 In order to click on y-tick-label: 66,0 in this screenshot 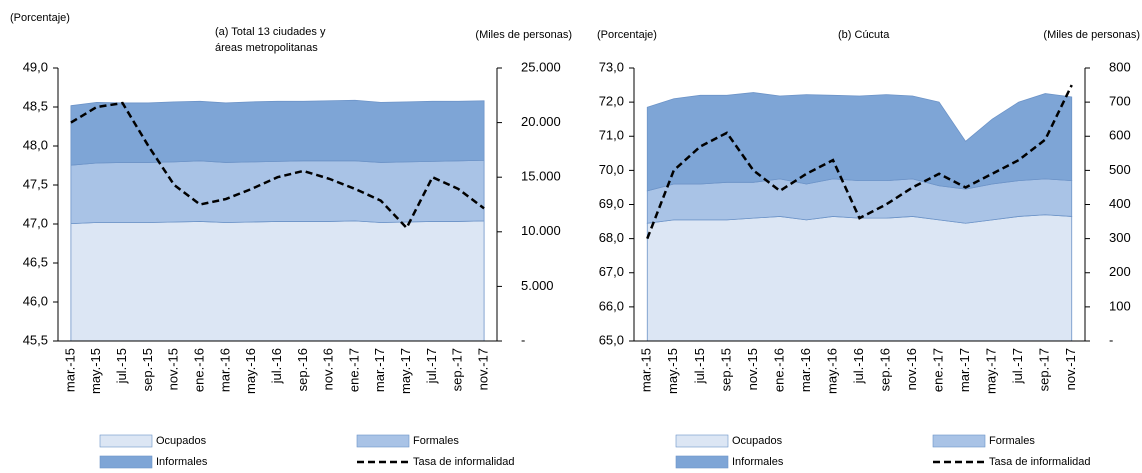, I will do `click(611, 305)`.